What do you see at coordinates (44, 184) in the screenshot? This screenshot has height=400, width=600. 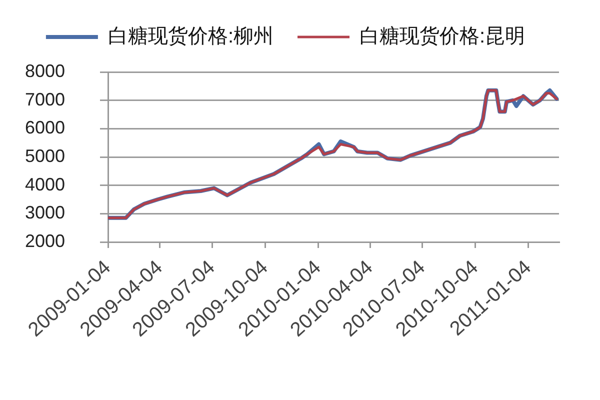 I see `y-tick-label: 4000` at bounding box center [44, 184].